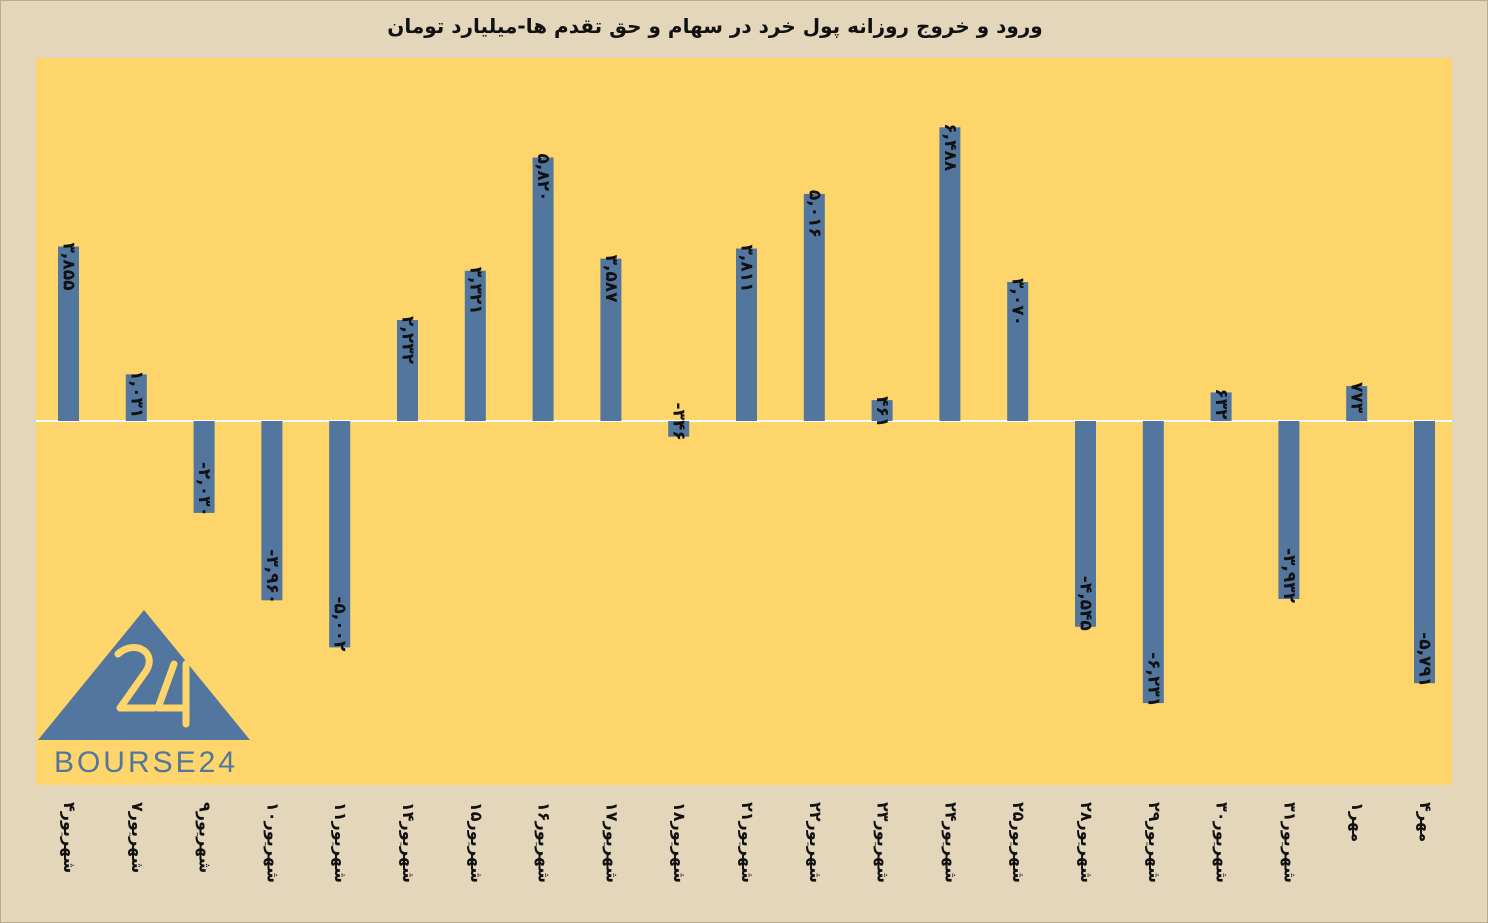 The image size is (1488, 923). I want to click on category-label: ۴مهر, so click(1425, 822).